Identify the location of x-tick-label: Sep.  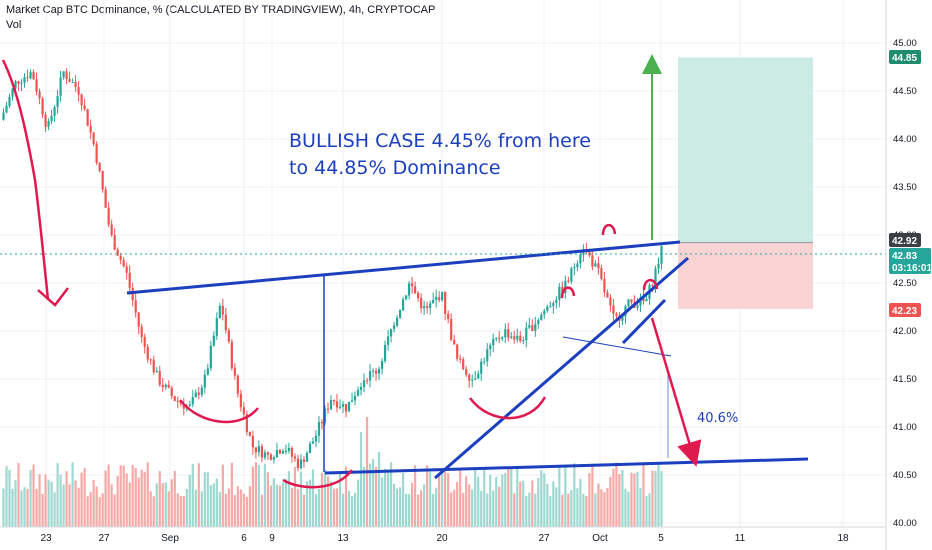
(170, 538).